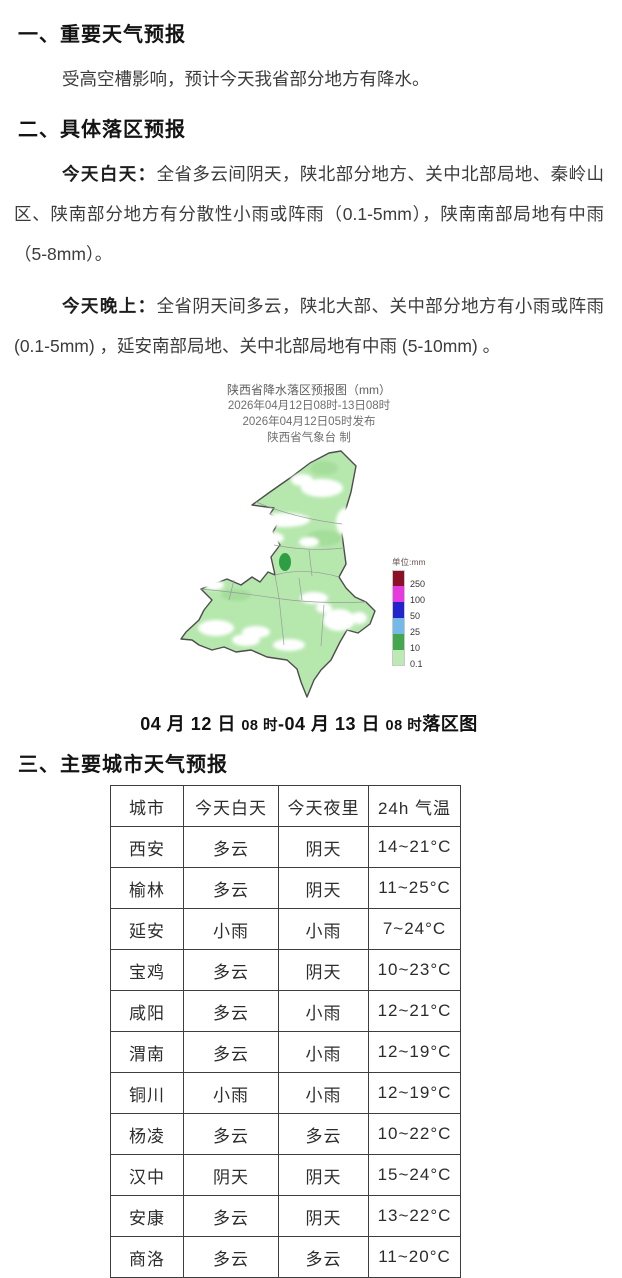 The image size is (622, 1278). Describe the element at coordinates (414, 1134) in the screenshot. I see `temperature-cell: 10~22°C` at that location.